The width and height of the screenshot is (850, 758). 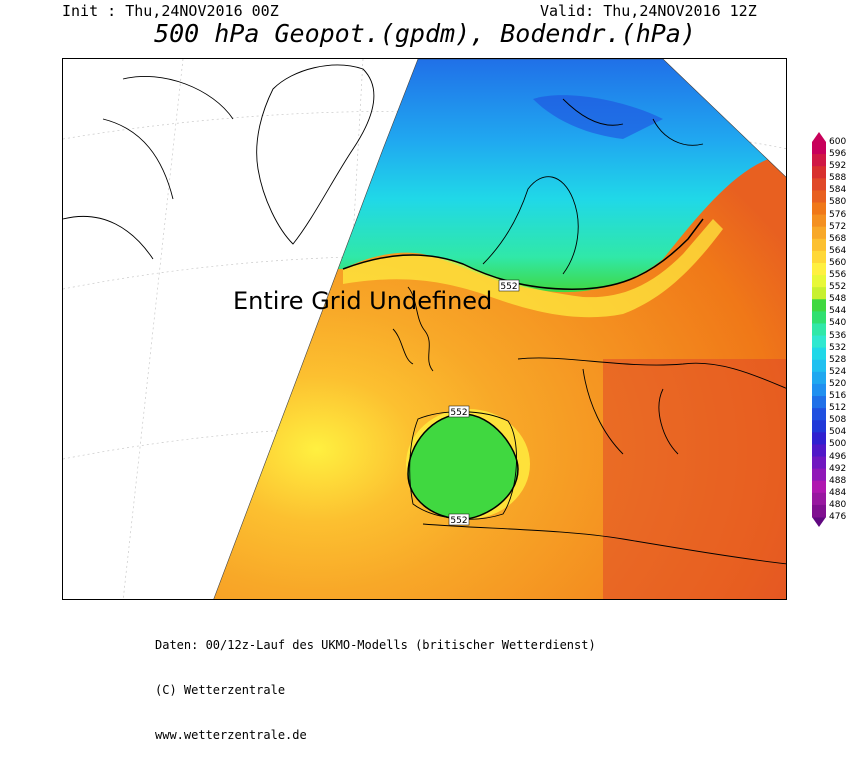 I want to click on init-time: Init : Thu,24NOV2016 00Z, so click(x=170, y=11).